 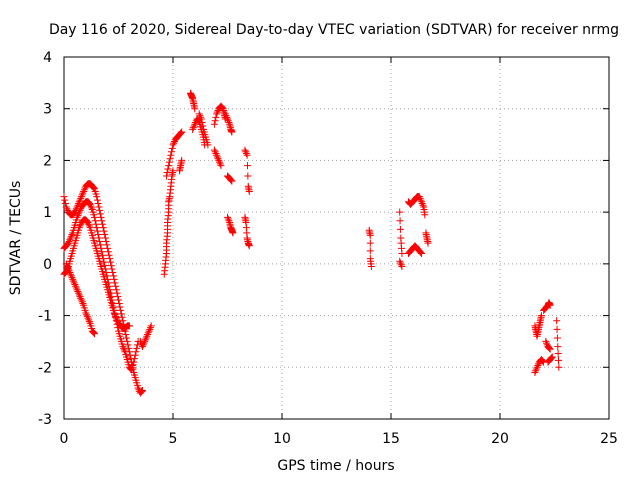 I want to click on y-tick-label: -1, so click(x=45, y=317).